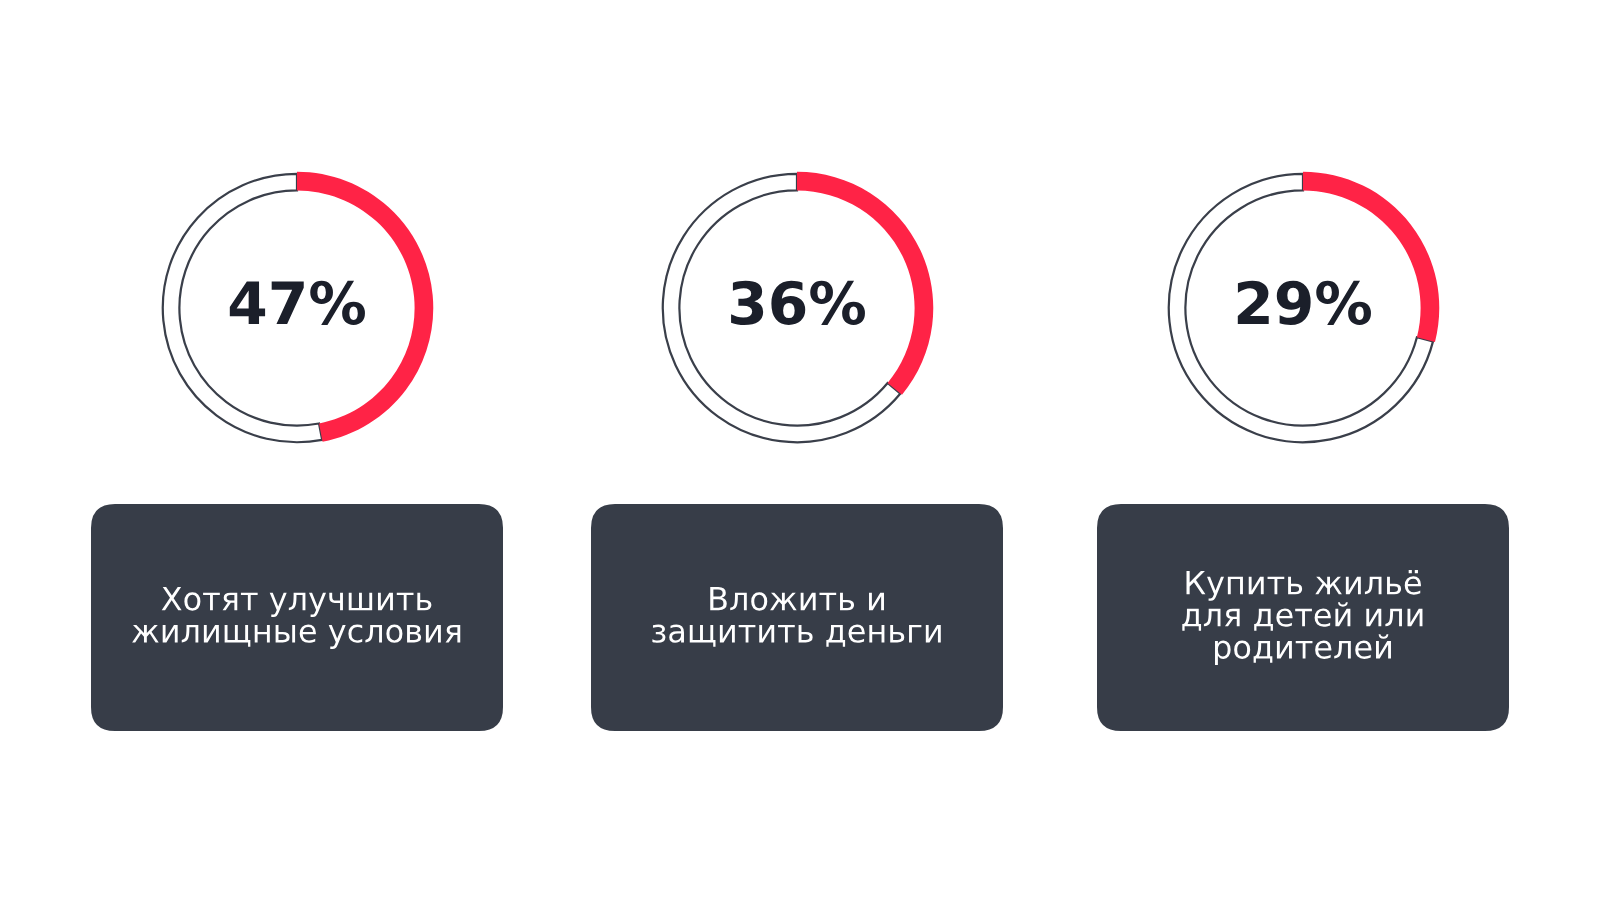 The height and width of the screenshot is (900, 1600). I want to click on text: Вложить и защитить деньги, so click(796, 616).